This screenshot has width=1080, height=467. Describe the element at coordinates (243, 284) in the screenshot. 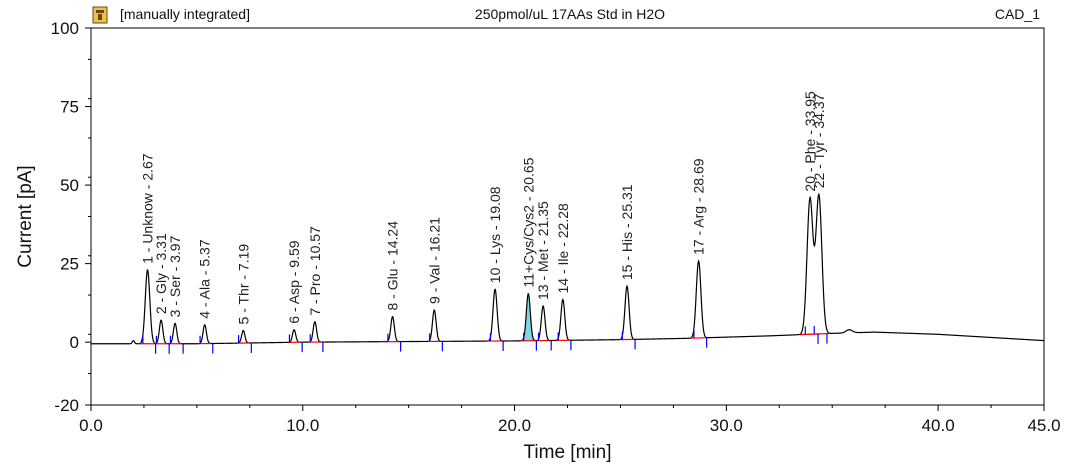

I see `peak-label: 5 - Thr - 7.19` at that location.